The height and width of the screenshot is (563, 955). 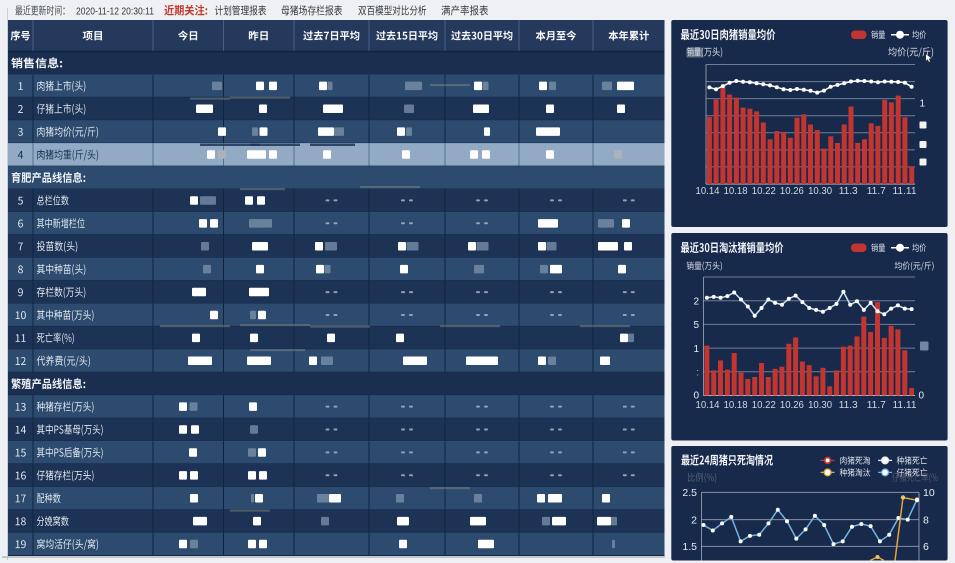 What do you see at coordinates (929, 493) in the screenshot?
I see `svg-text: 10` at bounding box center [929, 493].